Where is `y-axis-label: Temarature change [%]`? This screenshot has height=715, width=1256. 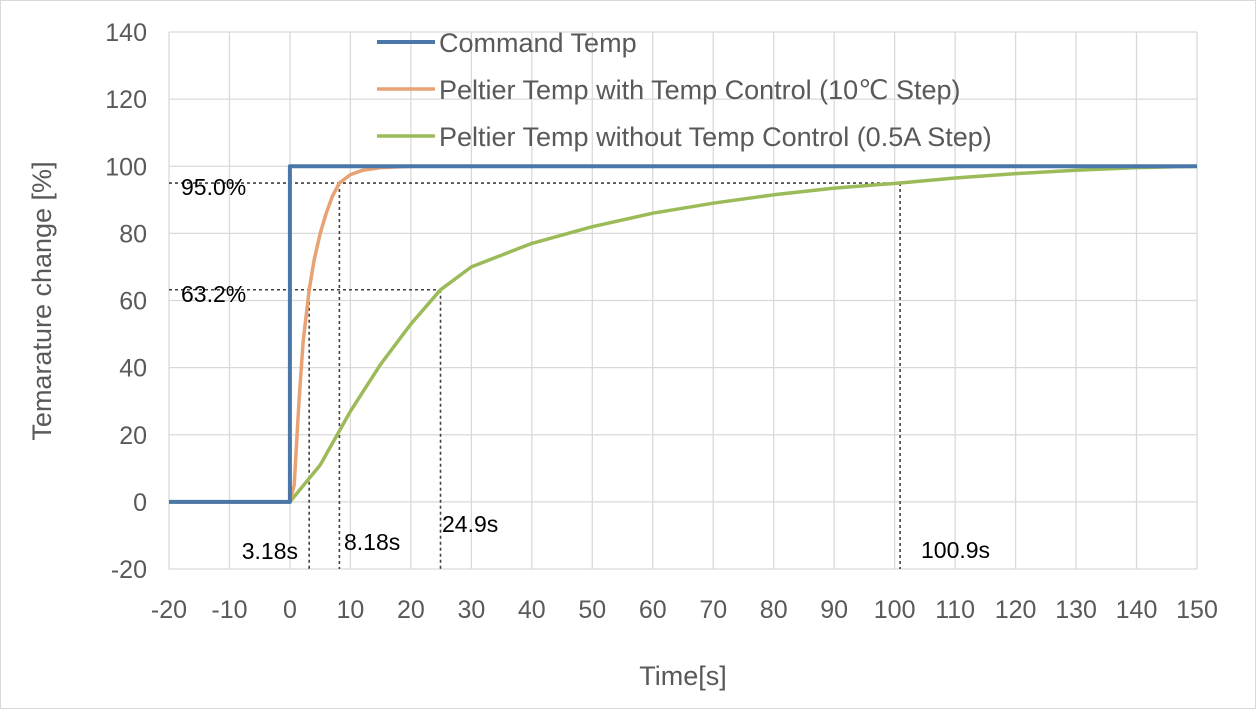
y-axis-label: Temarature change [%] is located at coordinates (42, 300).